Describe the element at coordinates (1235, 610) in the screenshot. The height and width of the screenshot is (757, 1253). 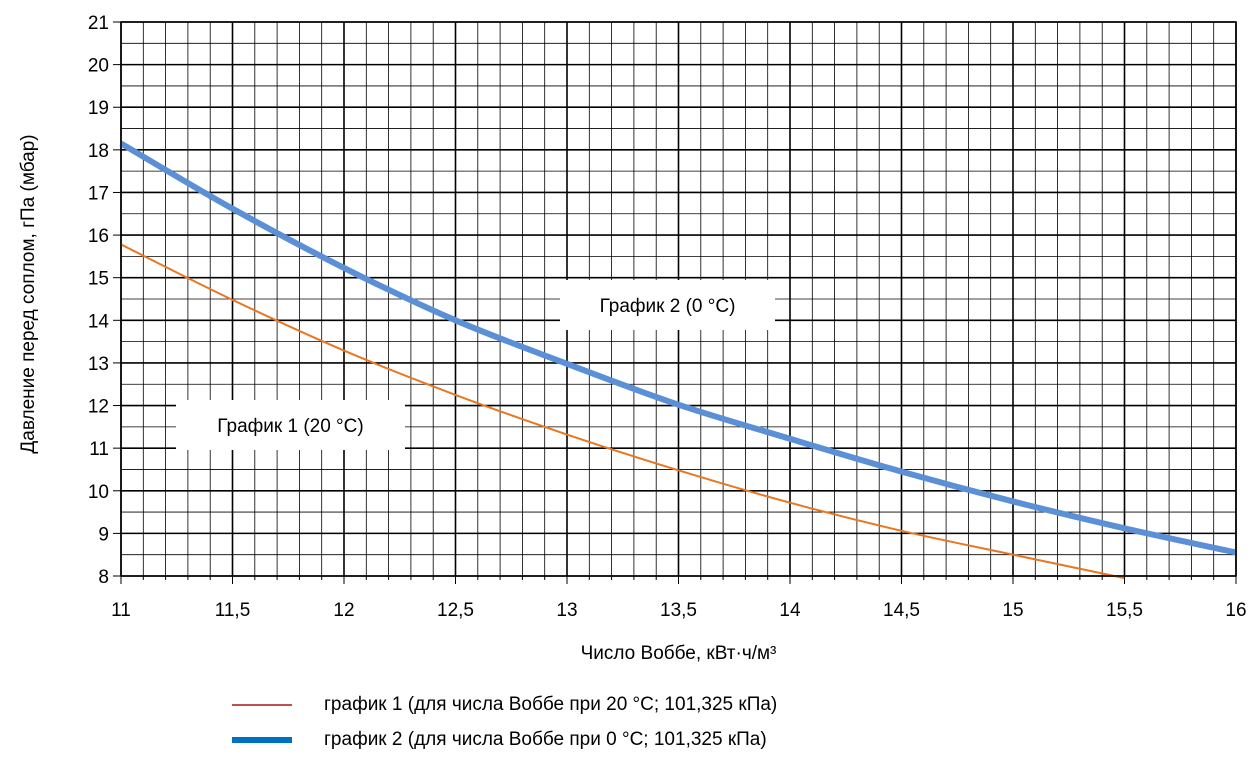
I see `x-tick-label: 16` at that location.